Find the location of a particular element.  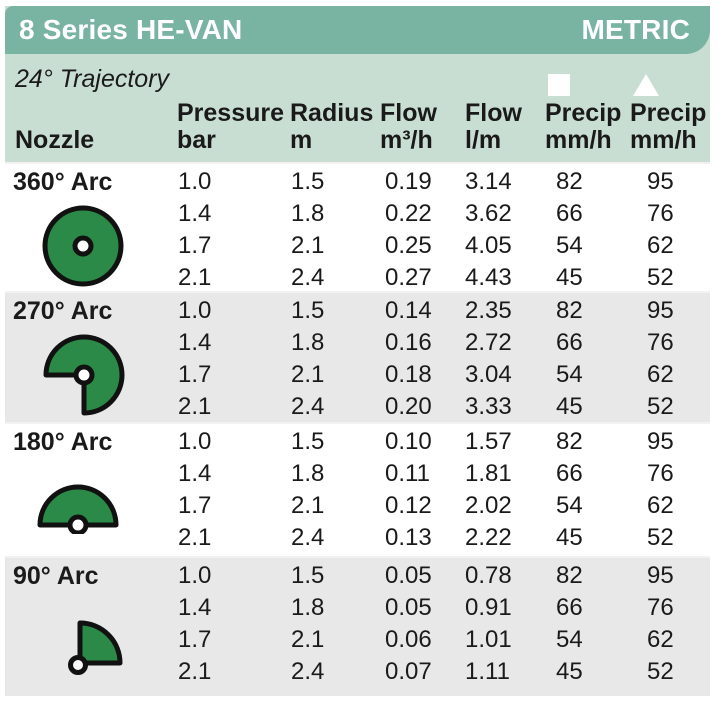

column-unit: mm/h is located at coordinates (663, 140).